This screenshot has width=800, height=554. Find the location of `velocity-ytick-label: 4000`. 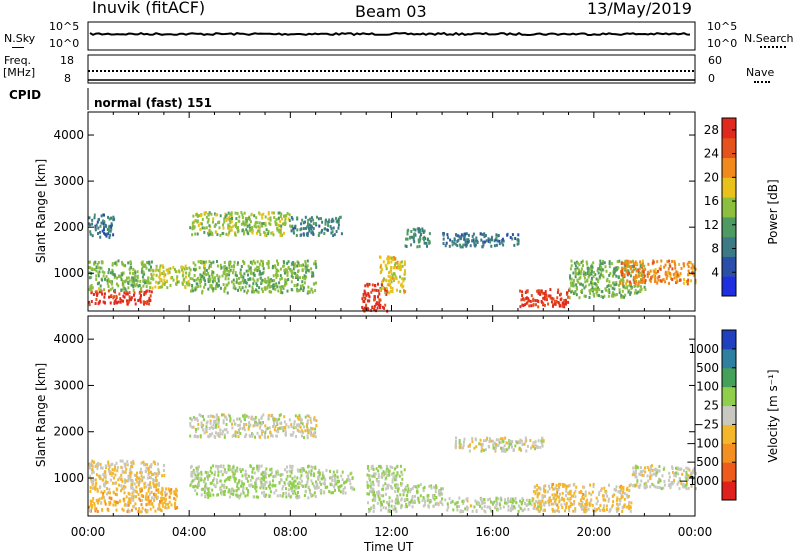

velocity-ytick-label: 4000 is located at coordinates (68, 339).